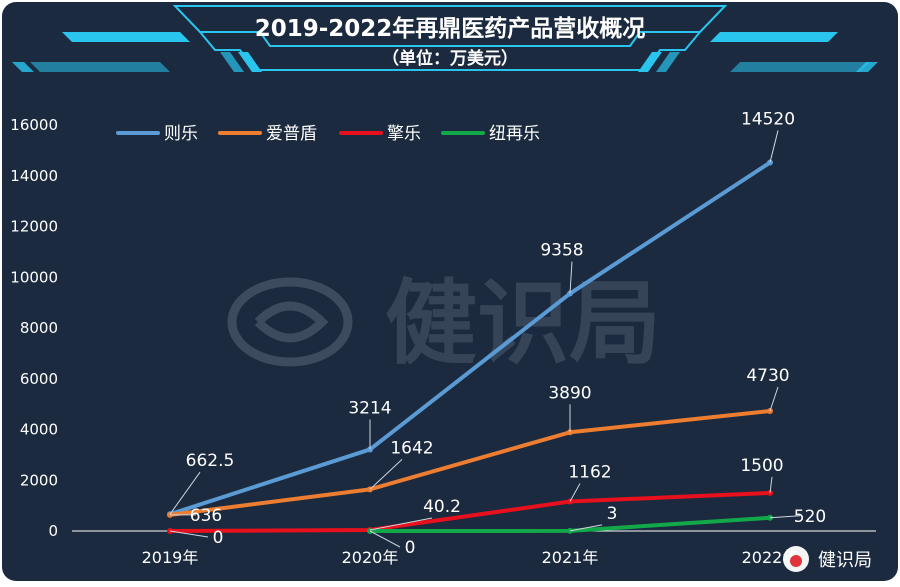 Image resolution: width=900 pixels, height=587 pixels. I want to click on data-label: 9358, so click(561, 251).